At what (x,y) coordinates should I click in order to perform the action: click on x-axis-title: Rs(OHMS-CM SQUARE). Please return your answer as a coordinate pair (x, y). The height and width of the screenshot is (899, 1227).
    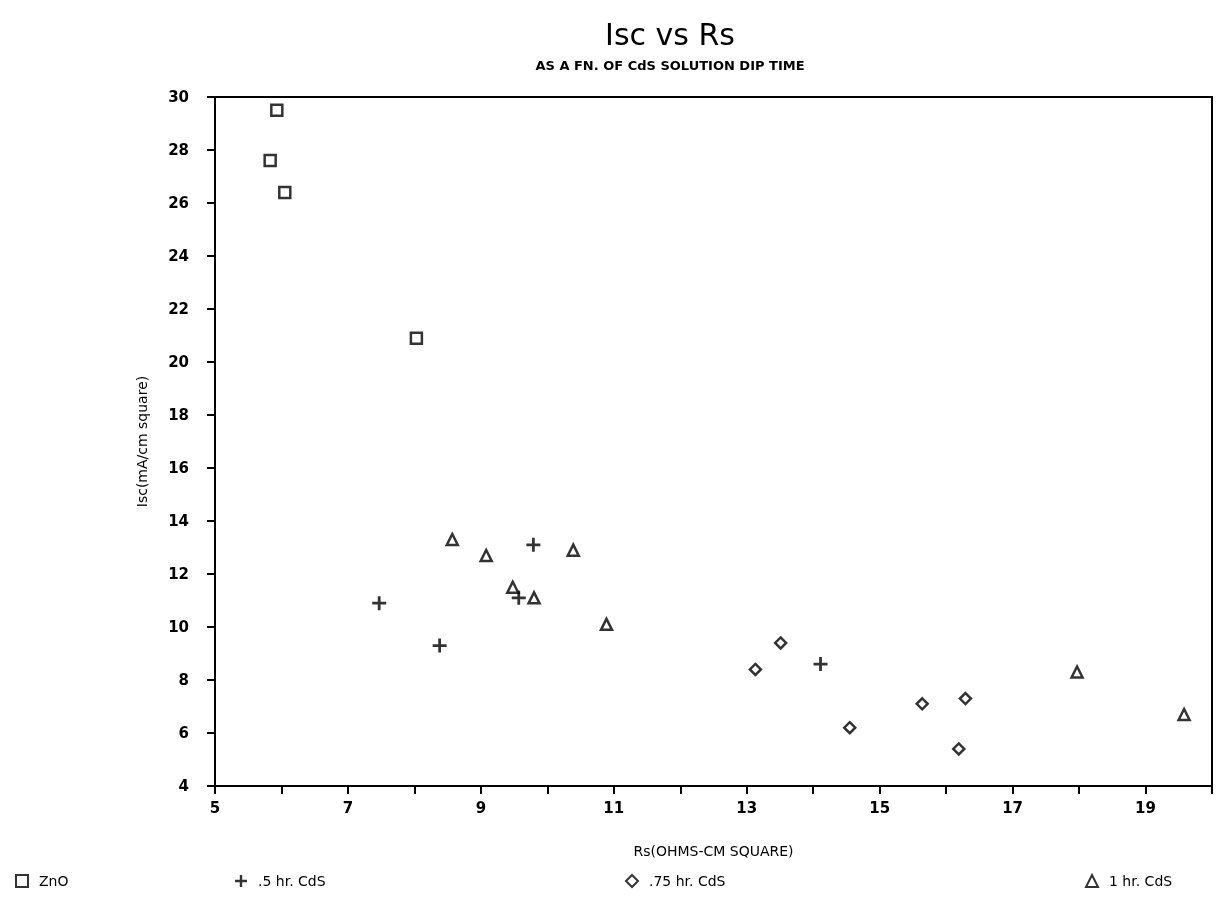
    Looking at the image, I should click on (713, 851).